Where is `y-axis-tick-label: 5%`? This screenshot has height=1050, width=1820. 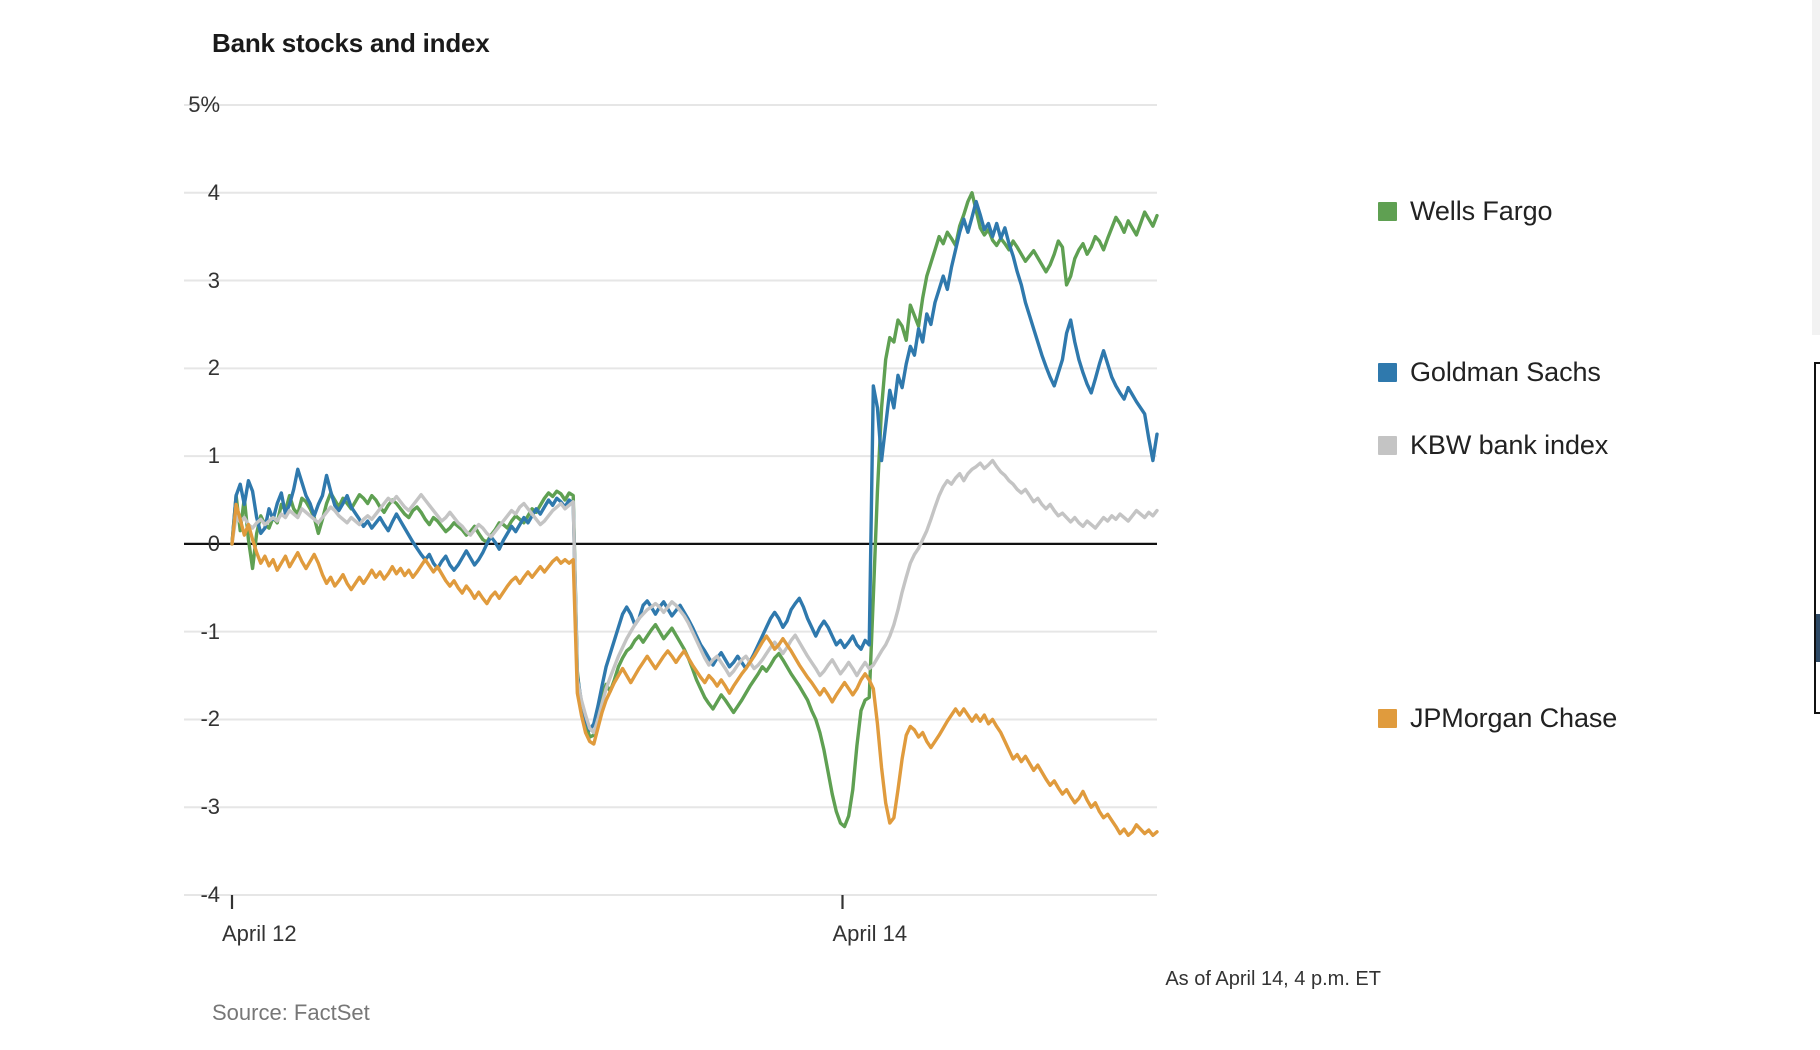
y-axis-tick-label: 5% is located at coordinates (204, 104).